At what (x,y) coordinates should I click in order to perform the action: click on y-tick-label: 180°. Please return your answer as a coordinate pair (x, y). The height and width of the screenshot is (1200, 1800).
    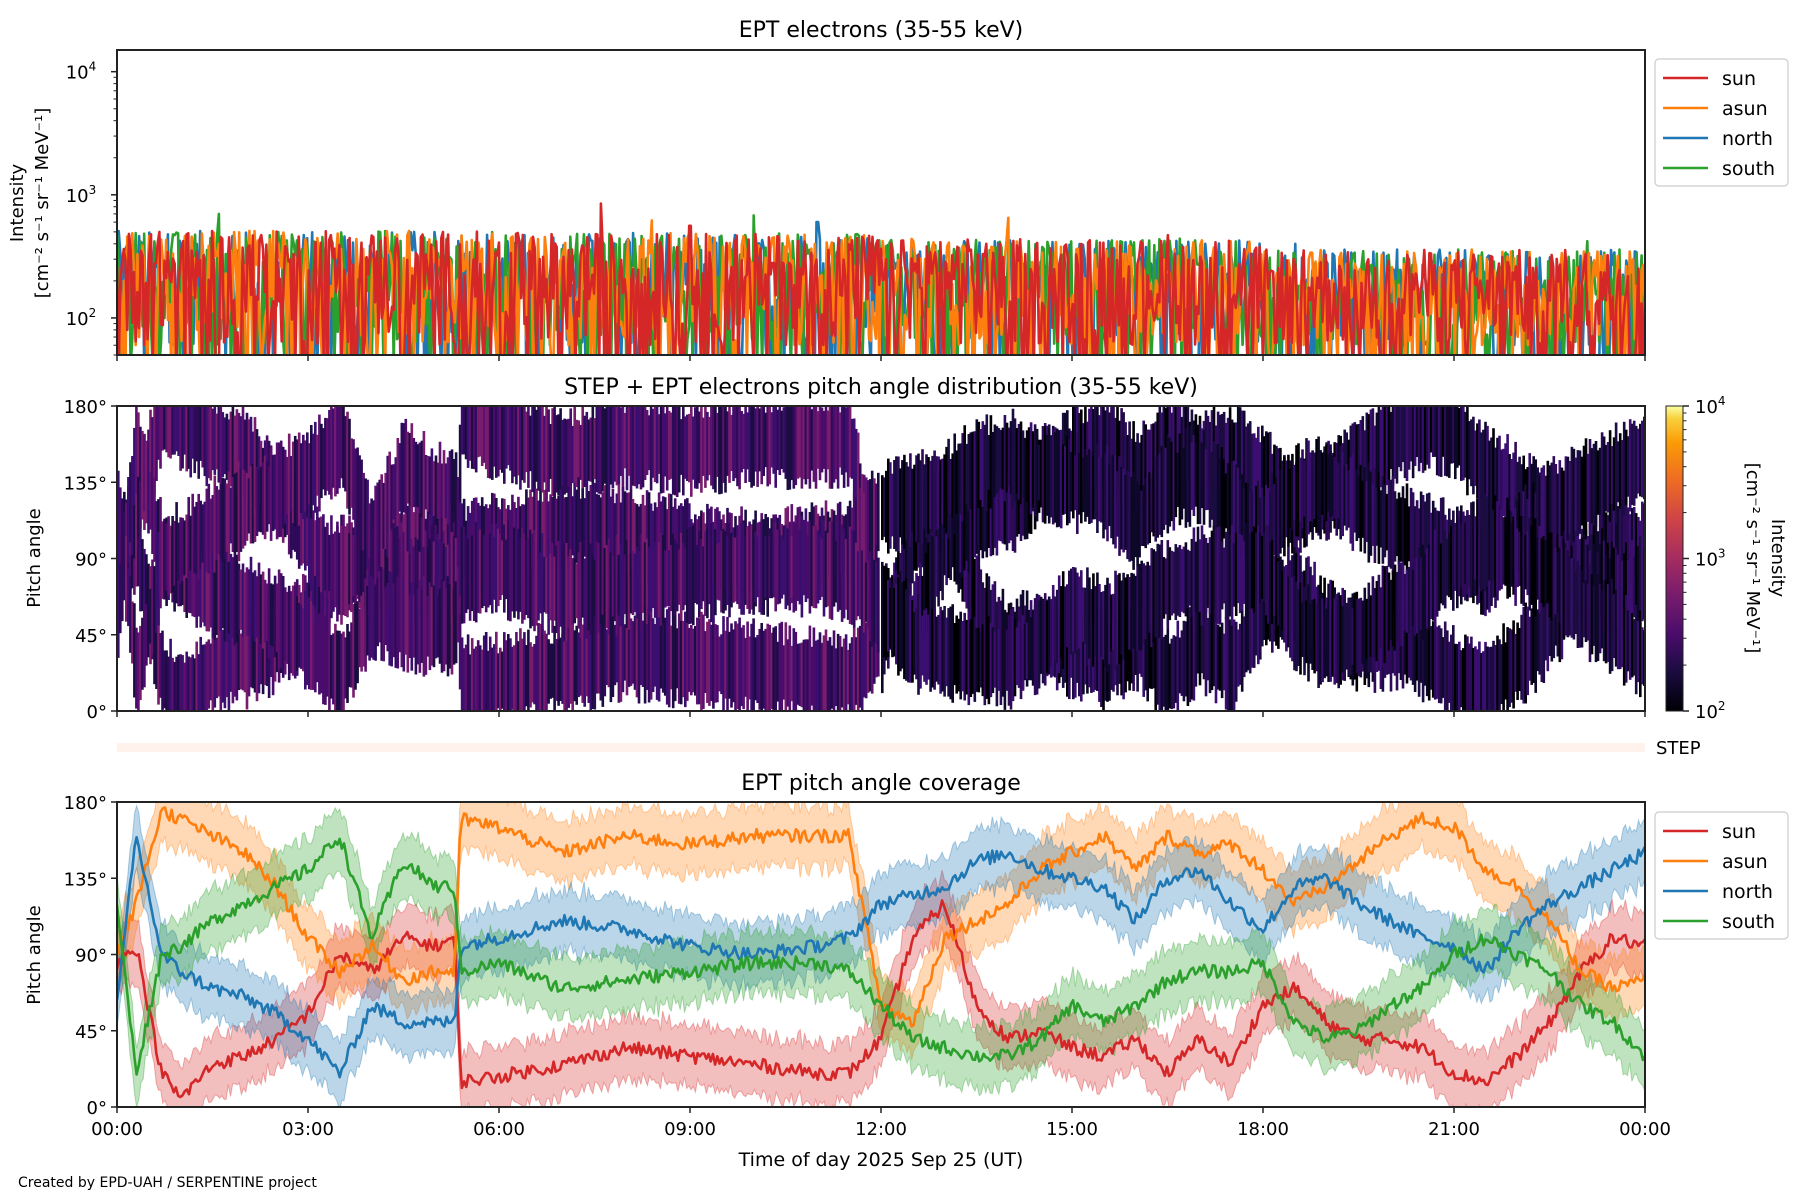
    Looking at the image, I should click on (85, 407).